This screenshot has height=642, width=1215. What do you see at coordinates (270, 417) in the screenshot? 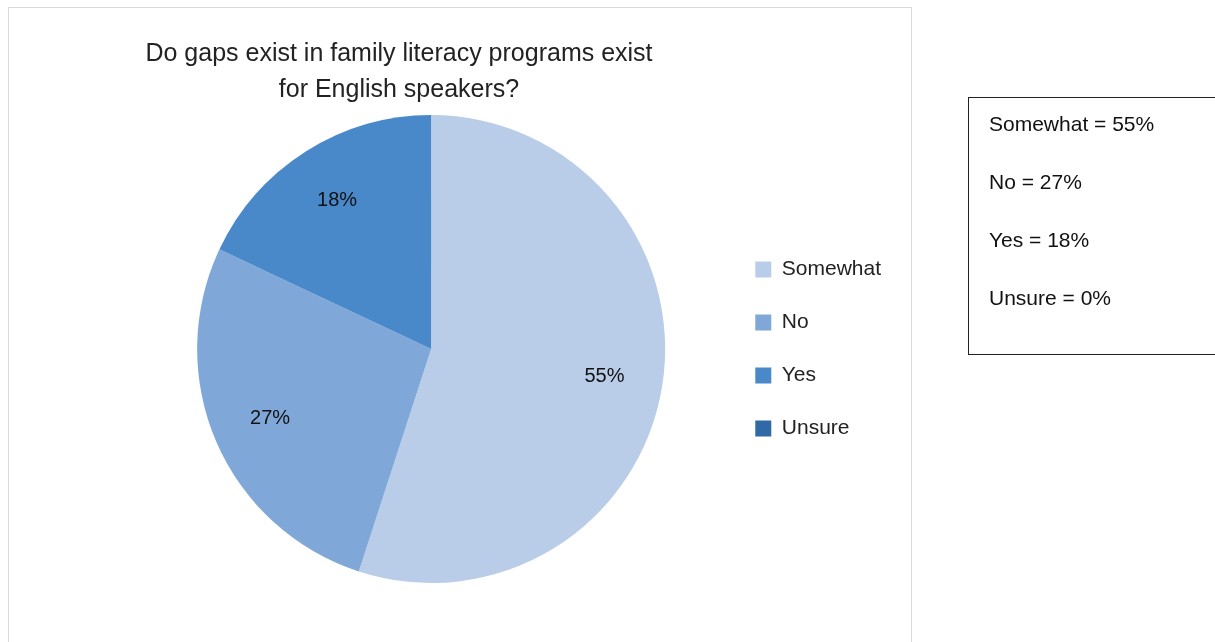
I see `data-label: 27%` at bounding box center [270, 417].